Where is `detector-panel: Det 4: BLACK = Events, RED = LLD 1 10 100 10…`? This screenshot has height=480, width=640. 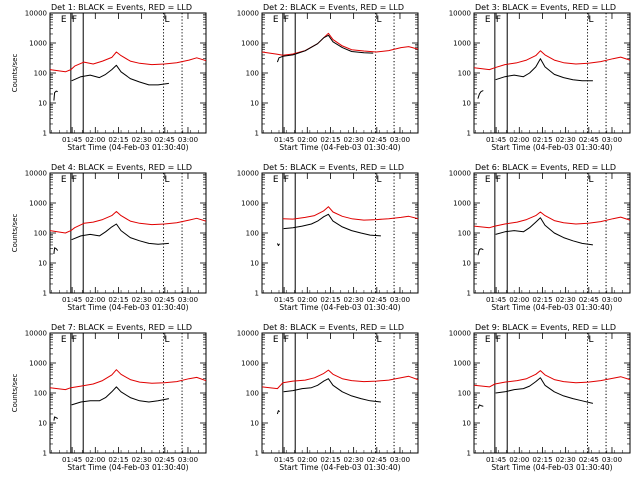 detector-panel: Det 4: BLACK = Events, RED = LLD 1 10 100 10… is located at coordinates (109, 237).